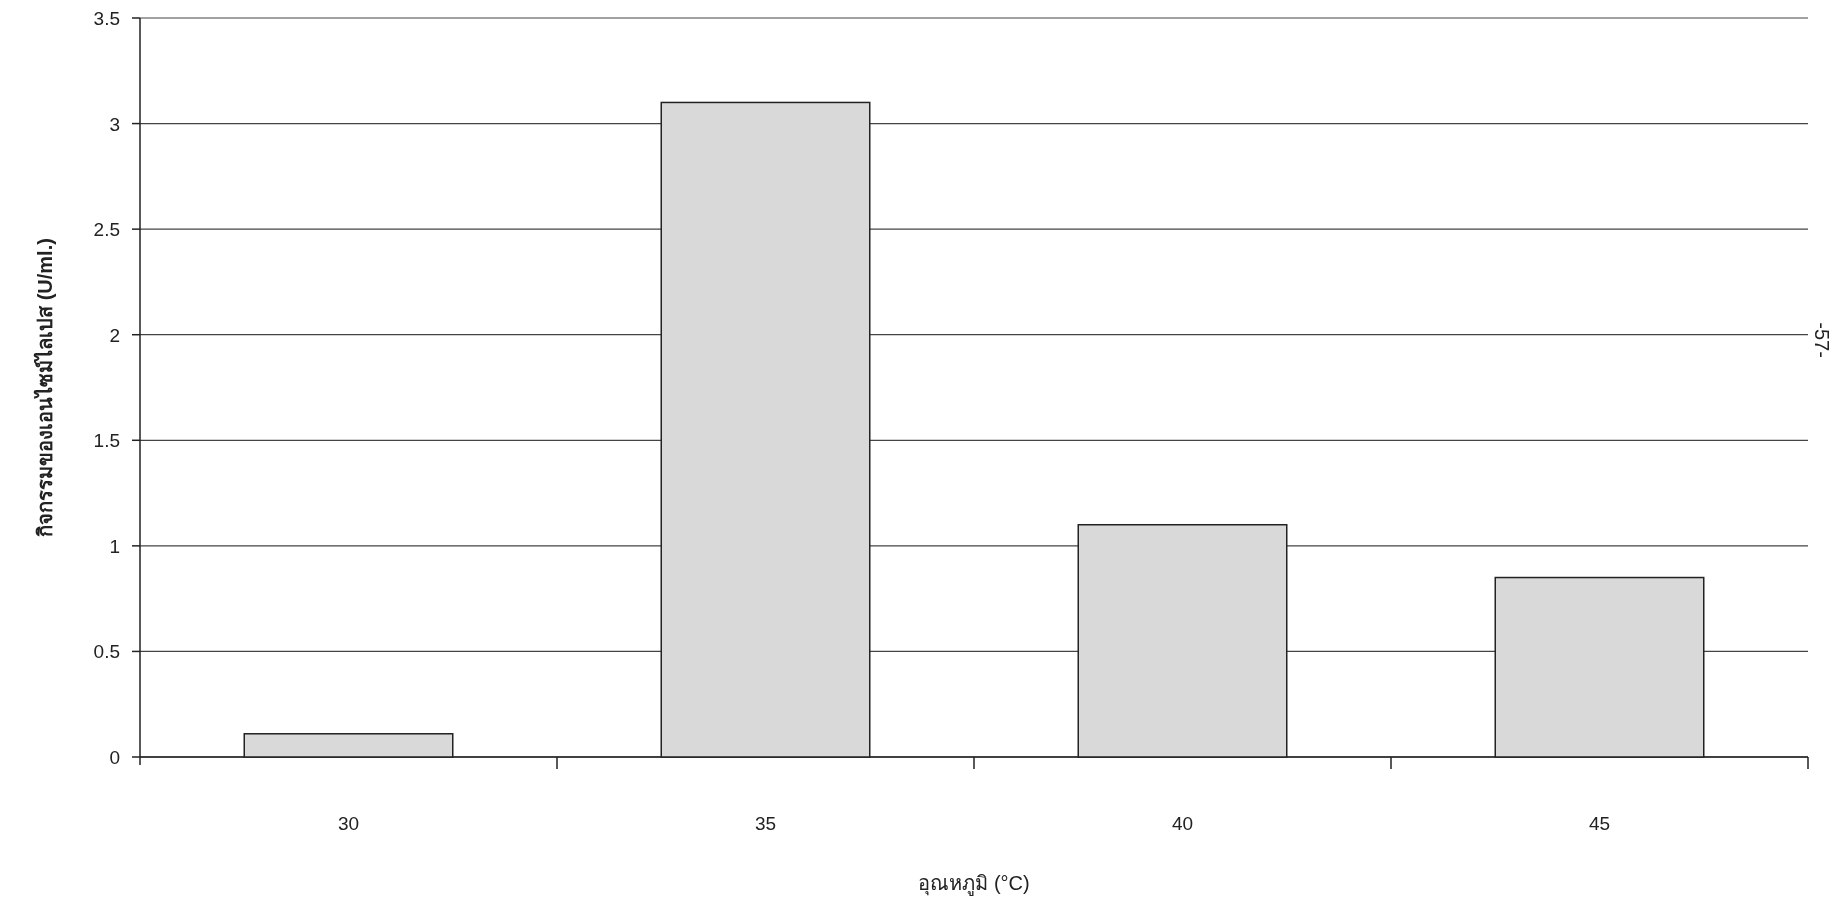  Describe the element at coordinates (114, 757) in the screenshot. I see `y-tick-label: 0` at that location.